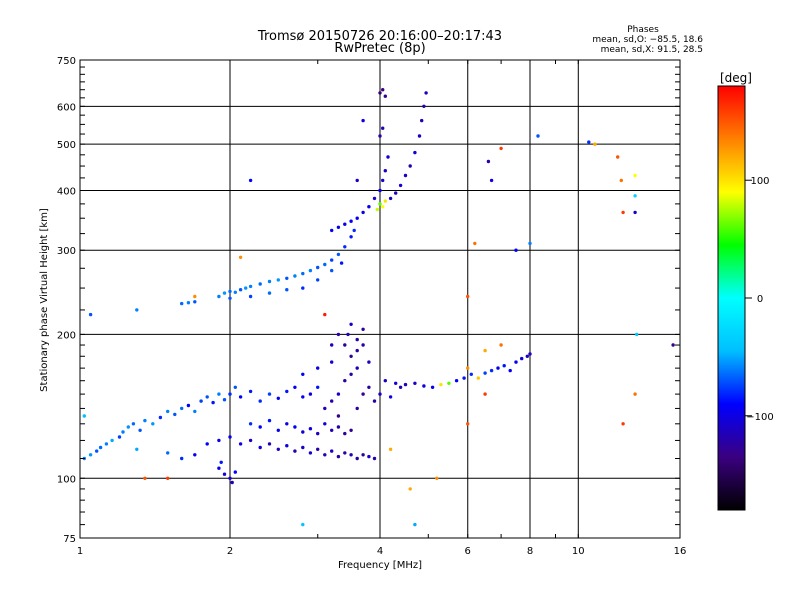 This screenshot has width=800, height=600. Describe the element at coordinates (643, 30) in the screenshot. I see `legend-title: Phases` at that location.